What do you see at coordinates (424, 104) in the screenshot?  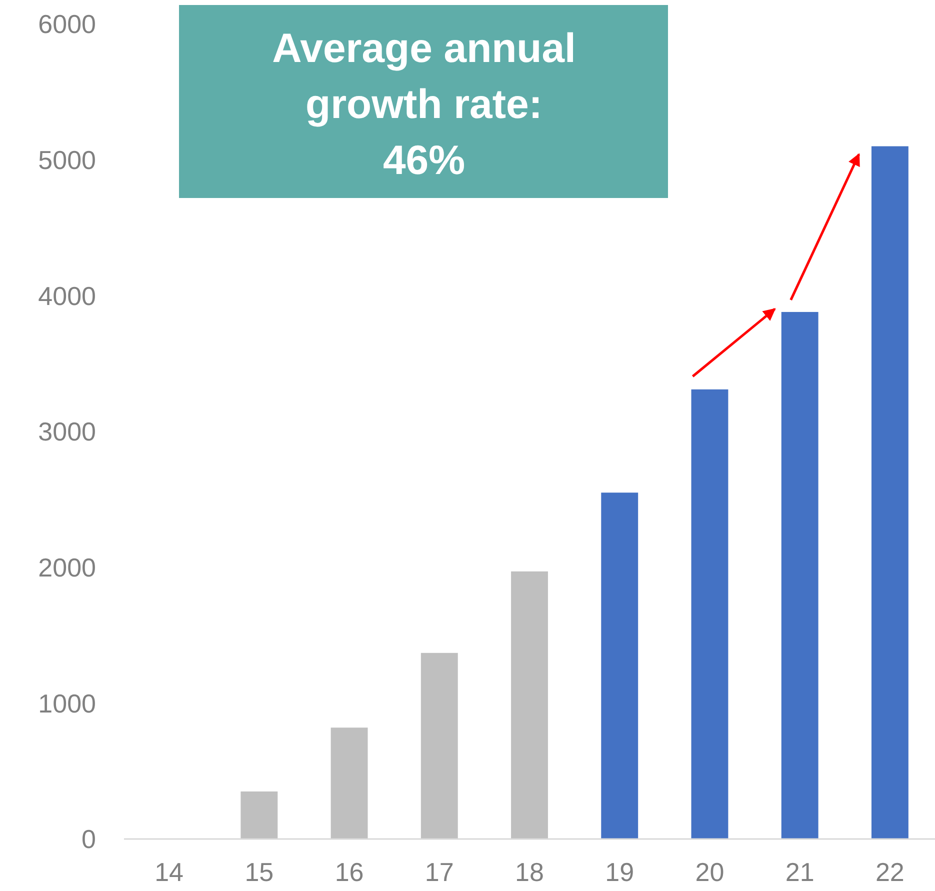 I see `annotation: Average annual growth rate: 46%` at bounding box center [424, 104].